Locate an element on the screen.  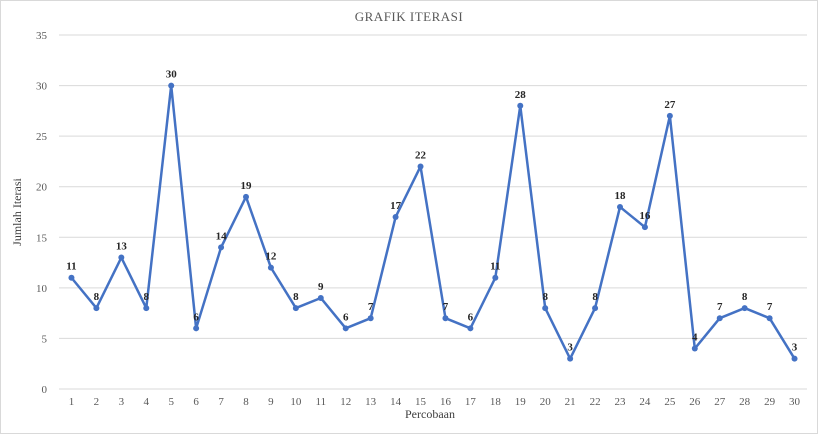
x-tick-label: 6 is located at coordinates (196, 402).